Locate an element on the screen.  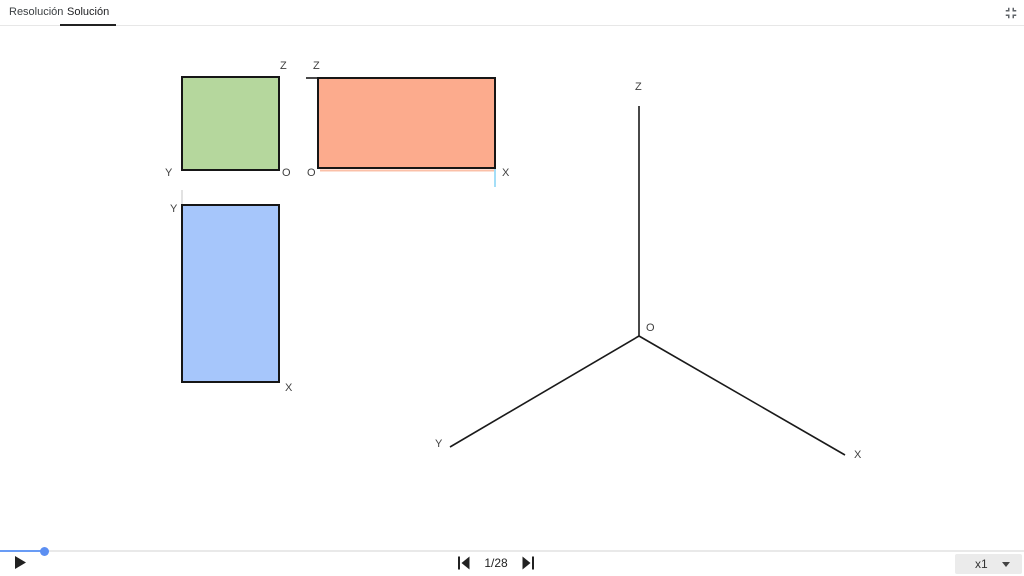
axes3d-label-y: Y is located at coordinates (439, 444).